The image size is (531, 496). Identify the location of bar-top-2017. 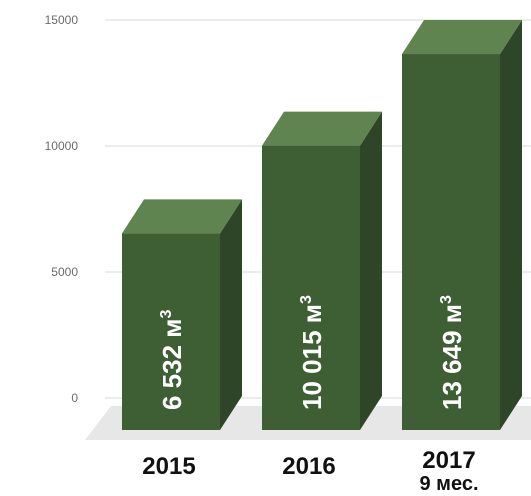
(462, 37).